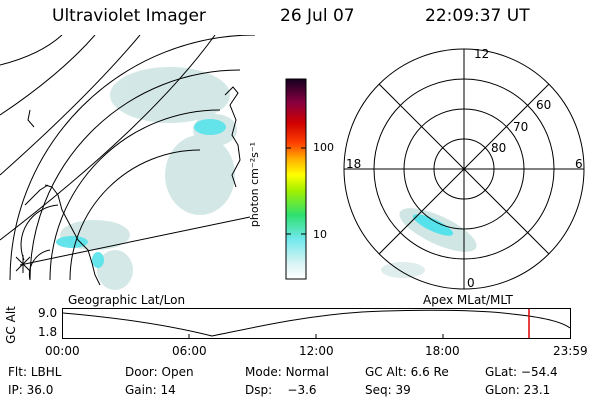 Image resolution: width=600 pixels, height=400 pixels. What do you see at coordinates (429, 372) in the screenshot?
I see `status-gc-alt-value: 6.6 Re` at bounding box center [429, 372].